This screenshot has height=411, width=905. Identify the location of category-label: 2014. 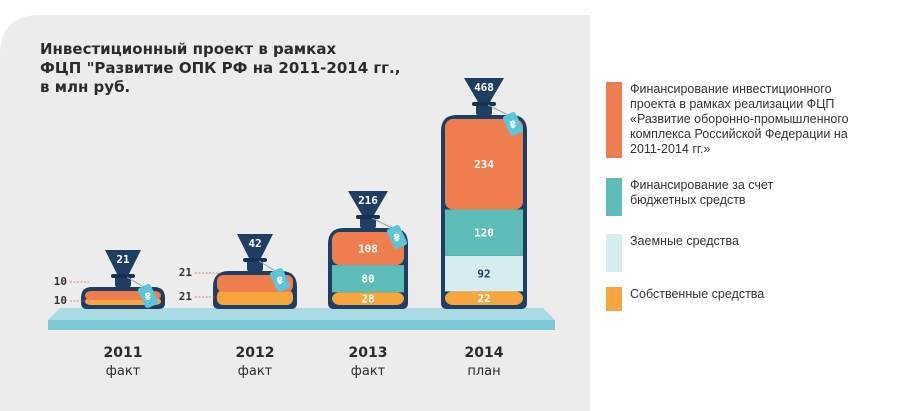
(484, 353).